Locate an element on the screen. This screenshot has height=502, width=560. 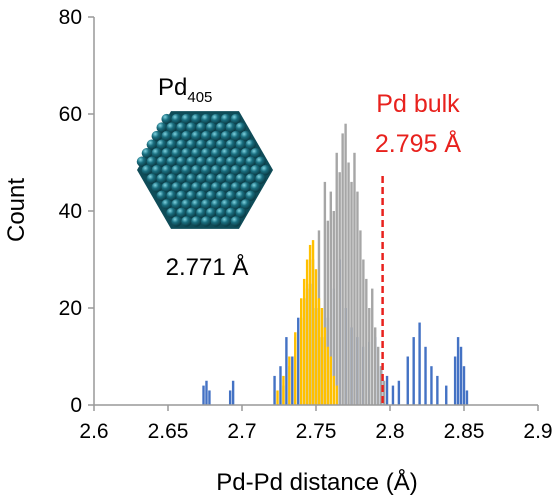
y-axis-title: Count is located at coordinates (16, 210).